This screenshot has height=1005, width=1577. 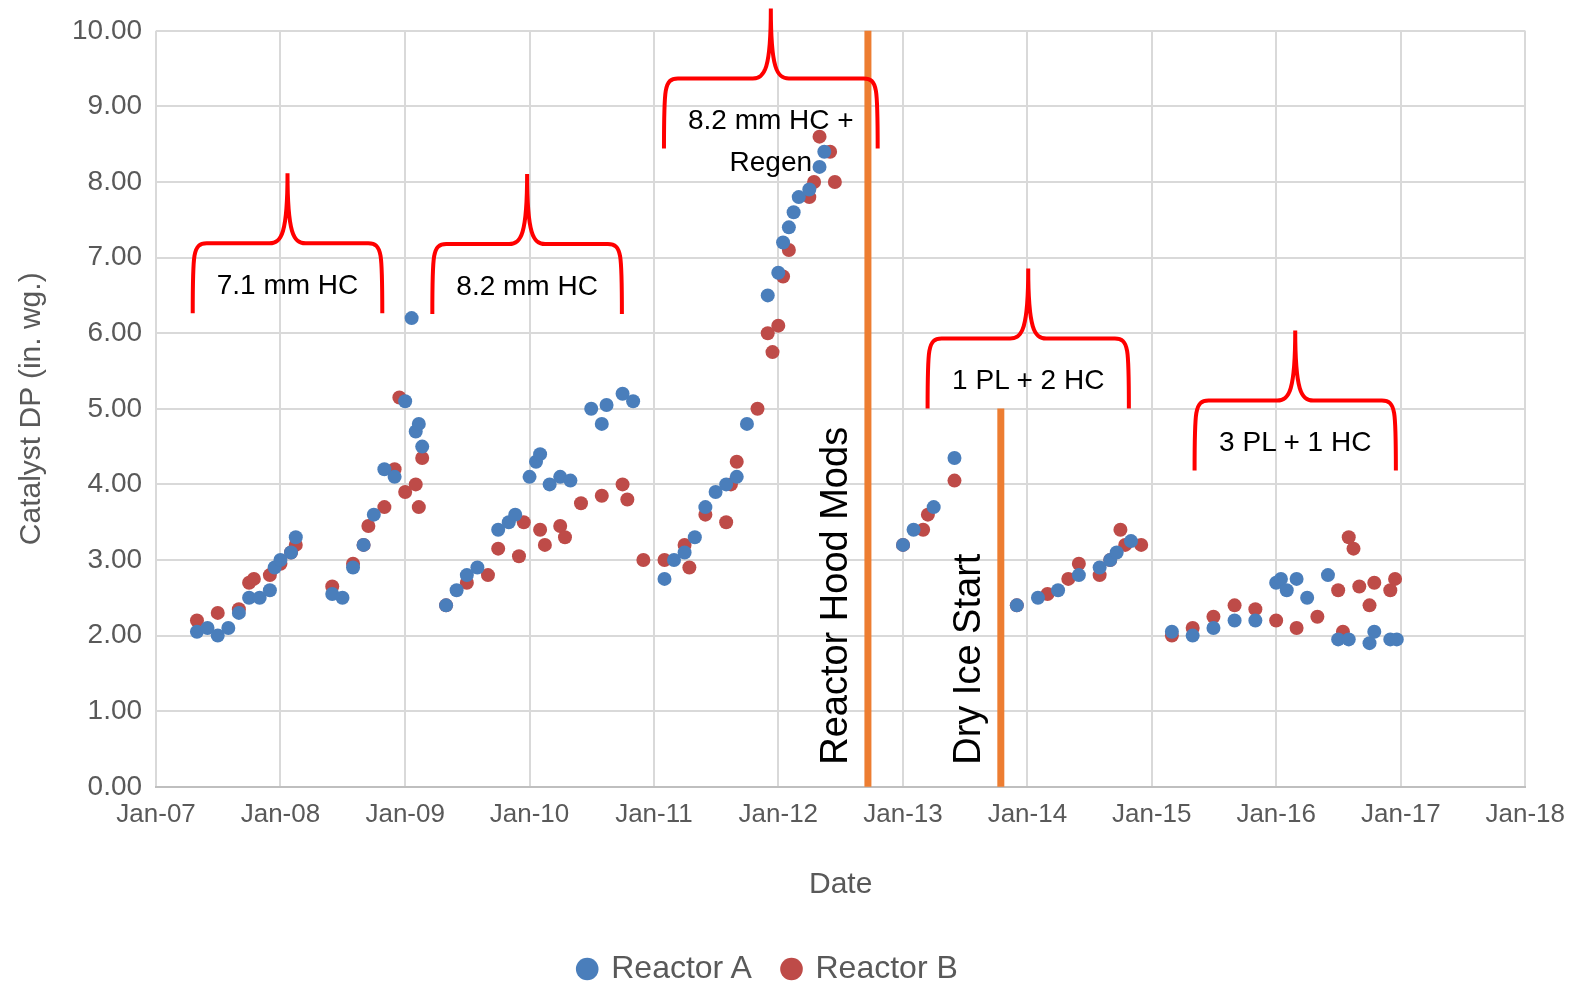 I want to click on annotation: 7.1 mm HC, so click(x=287, y=285).